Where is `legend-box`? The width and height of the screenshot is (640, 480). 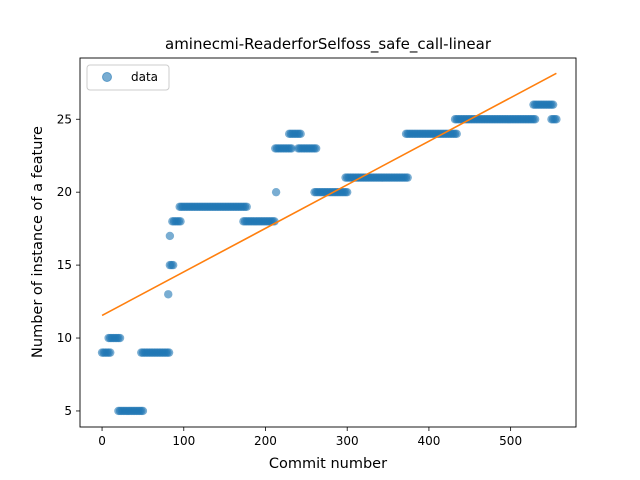 legend-box is located at coordinates (128, 77).